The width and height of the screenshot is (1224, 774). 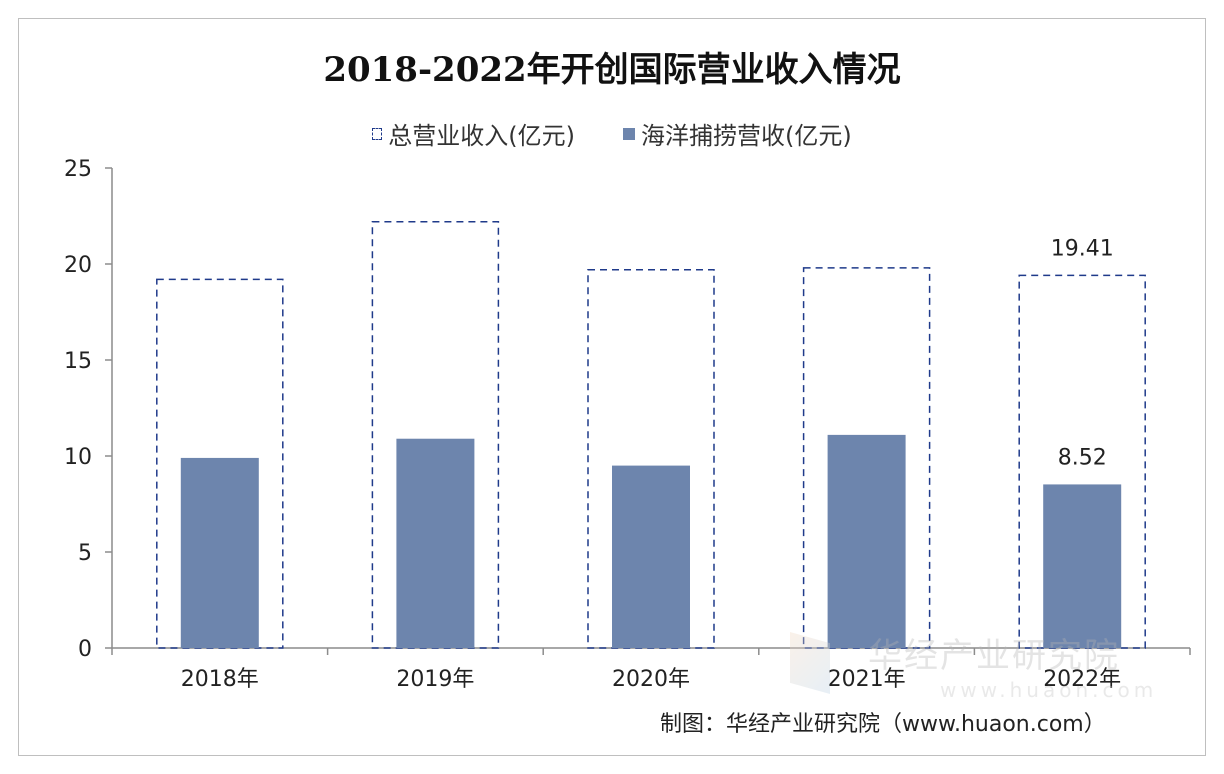 I want to click on watermark-name: 华经产业研究院, so click(x=994, y=656).